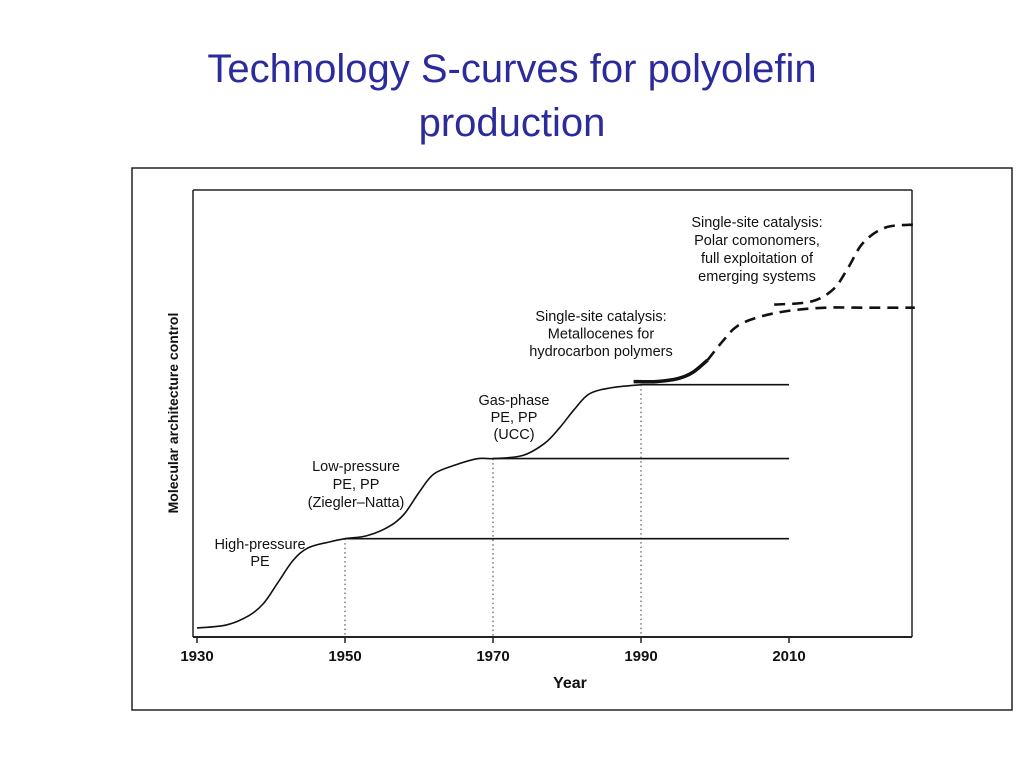 This screenshot has width=1024, height=768. I want to click on annotation-2: Low-pressure PE, PP (Ziegler–Natta), so click(356, 485).